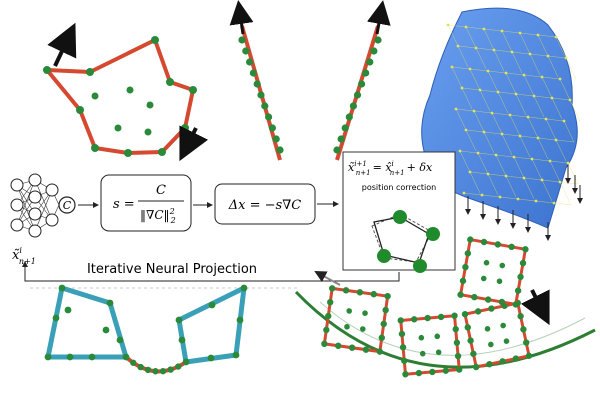 The image size is (600, 400). Describe the element at coordinates (310, 95) in the screenshot. I see `rod-particles` at that location.